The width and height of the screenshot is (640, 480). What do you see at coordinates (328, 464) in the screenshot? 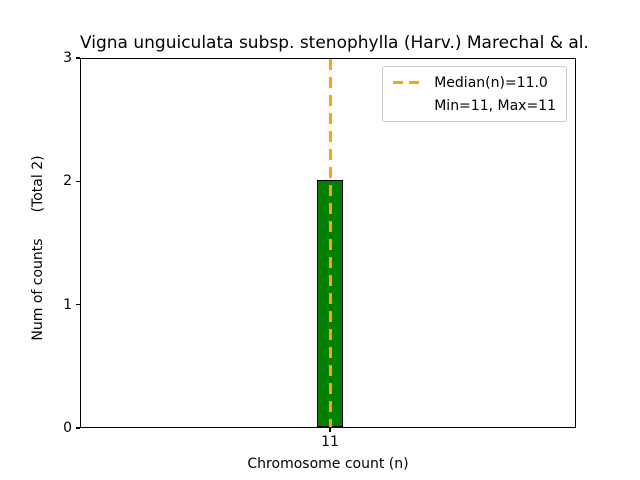
I see `x-axis-label: Chromosome count (n)` at bounding box center [328, 464].